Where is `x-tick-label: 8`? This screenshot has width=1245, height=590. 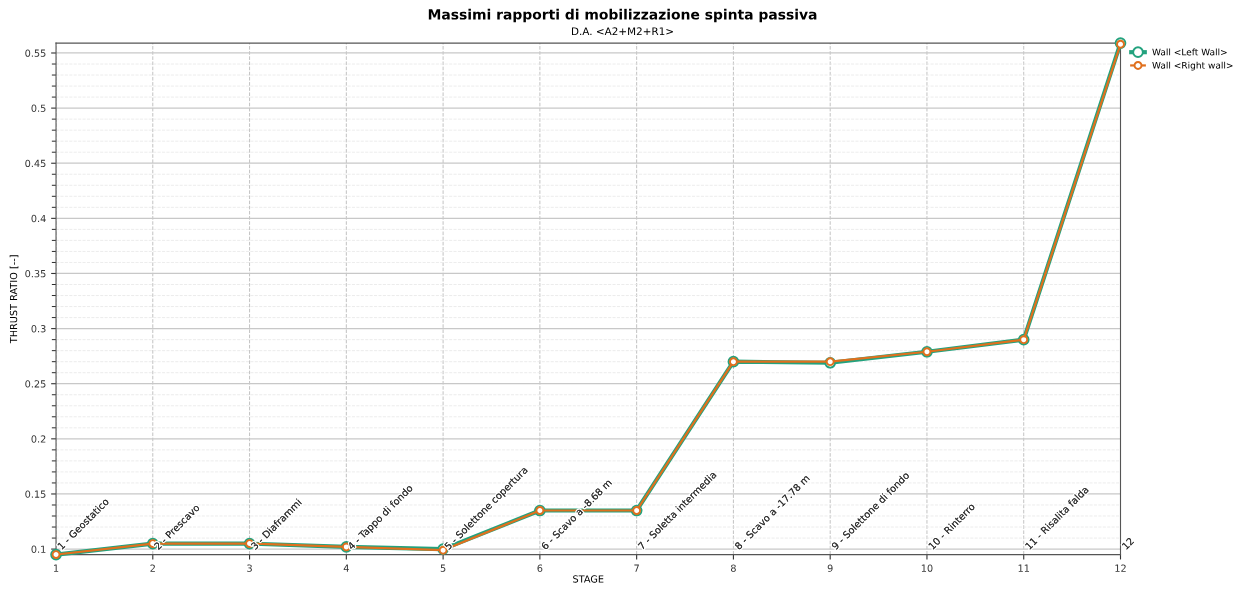 x-tick-label: 8 is located at coordinates (733, 568).